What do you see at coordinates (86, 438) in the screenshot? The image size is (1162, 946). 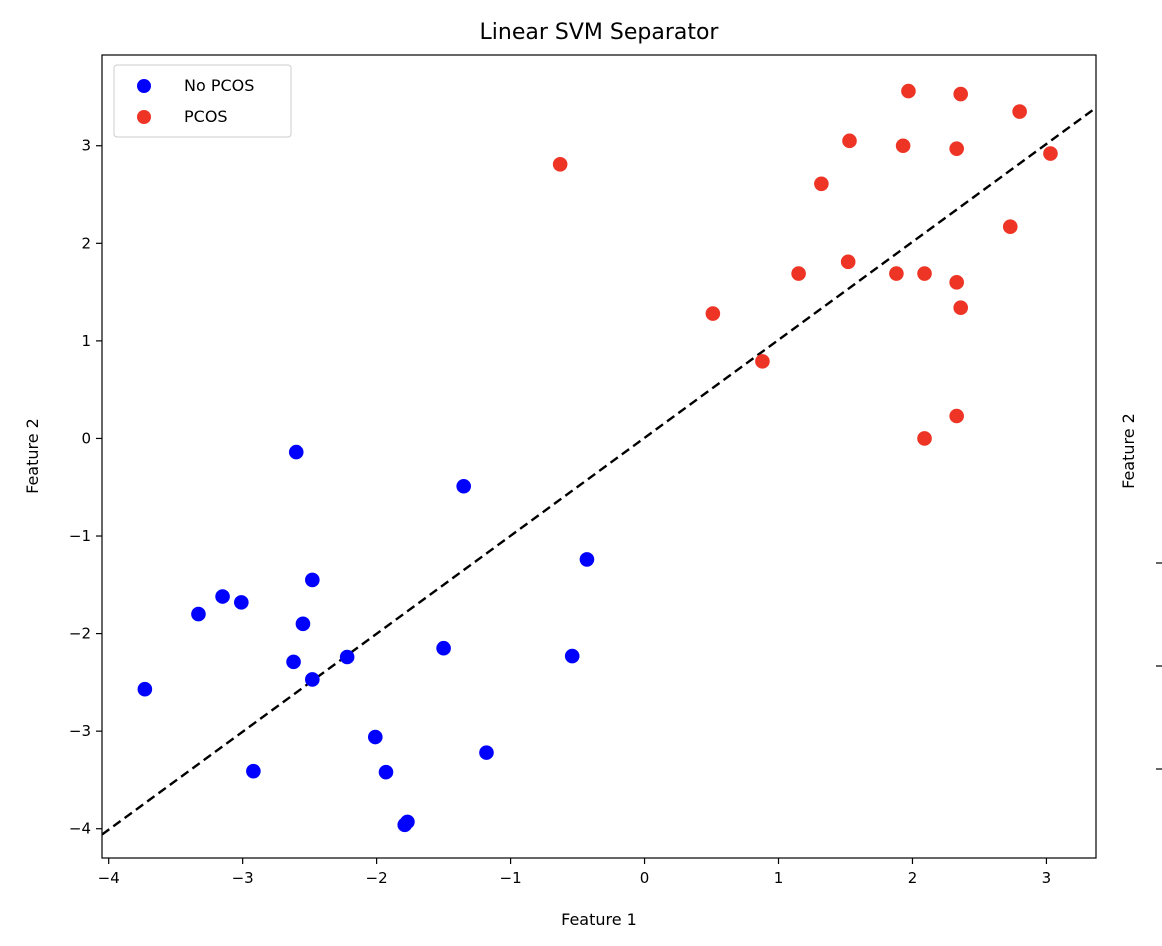 I see `y-tick-label: 0` at bounding box center [86, 438].